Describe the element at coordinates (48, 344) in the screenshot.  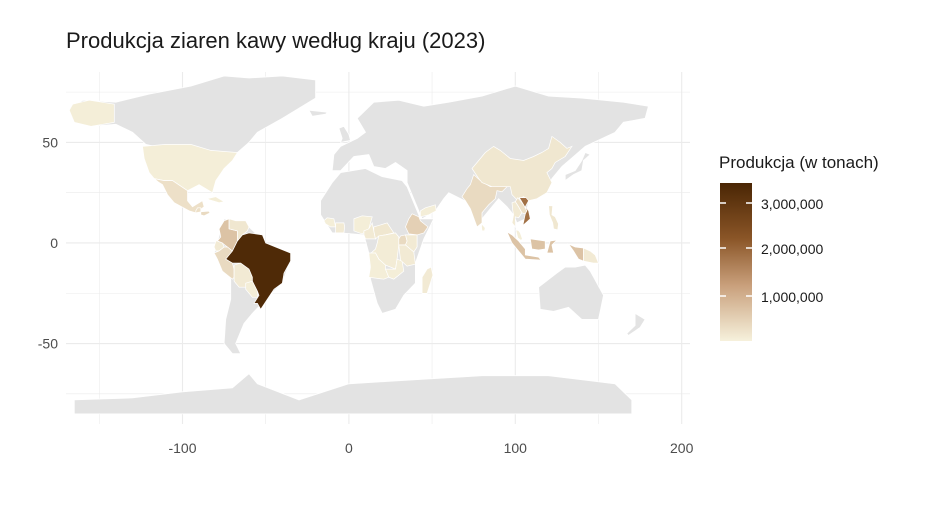
I see `y-tick-label: -50` at that location.